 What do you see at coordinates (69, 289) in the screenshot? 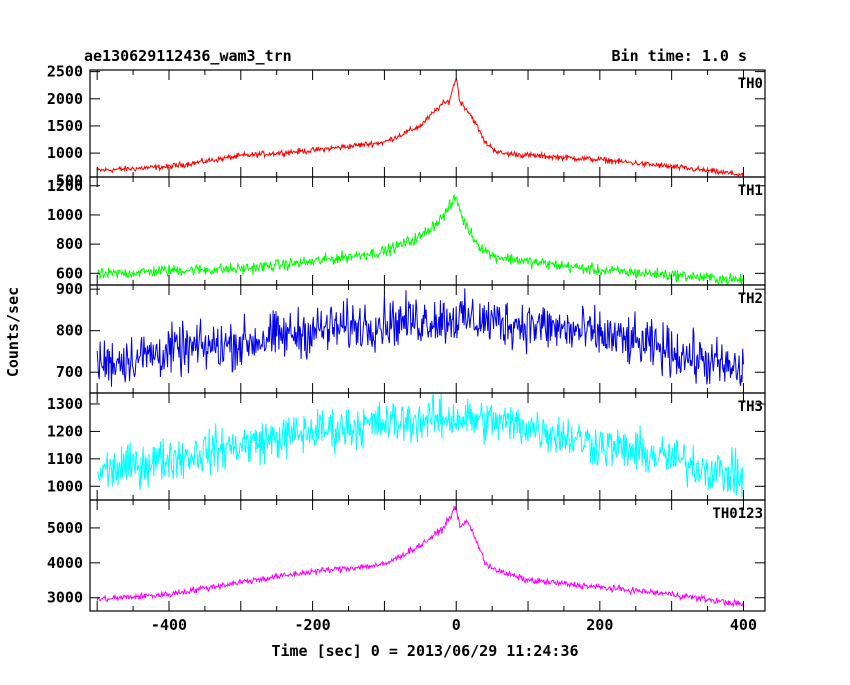
I see `y-tick-label: 900` at bounding box center [69, 289].